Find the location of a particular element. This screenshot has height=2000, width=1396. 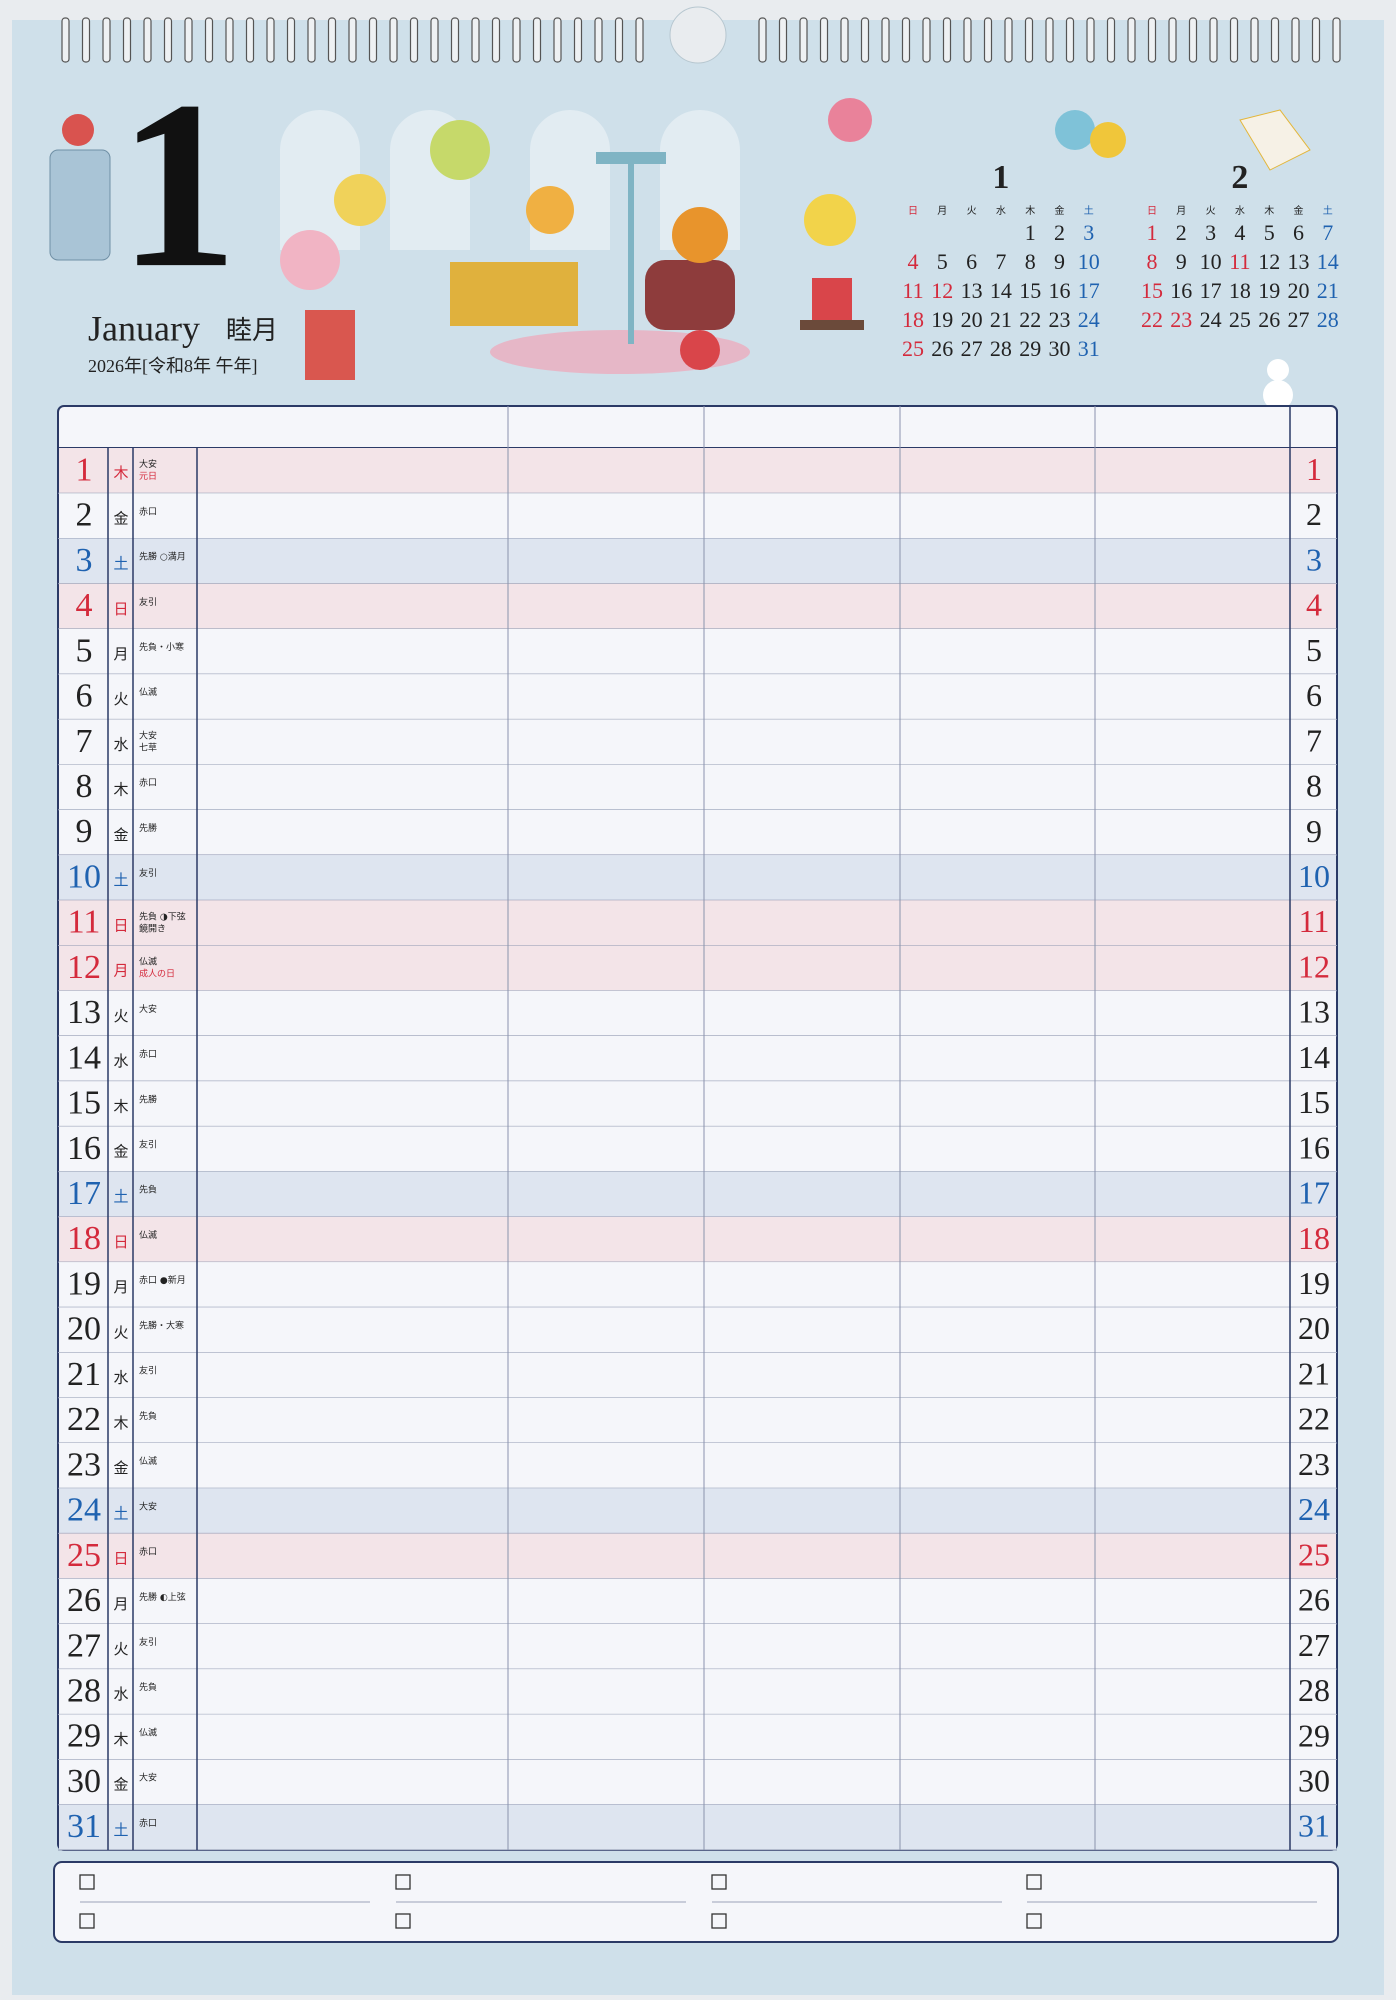

day-number-right: 26 is located at coordinates (1314, 1600).